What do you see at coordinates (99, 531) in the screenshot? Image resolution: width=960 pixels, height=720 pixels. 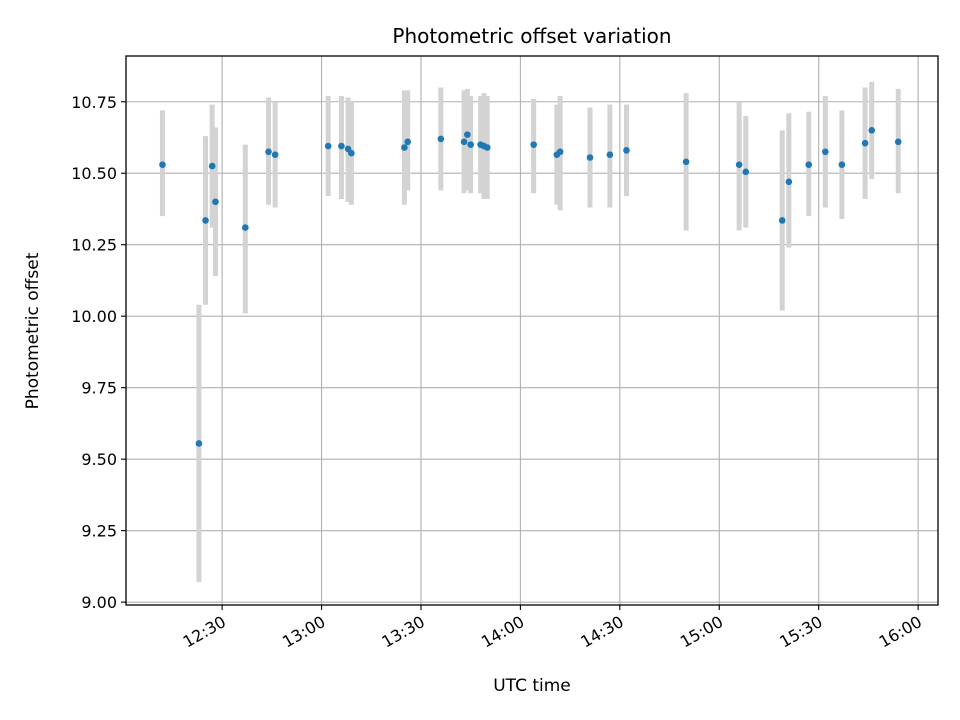 I see `y-tick-label: 9.25` at bounding box center [99, 531].